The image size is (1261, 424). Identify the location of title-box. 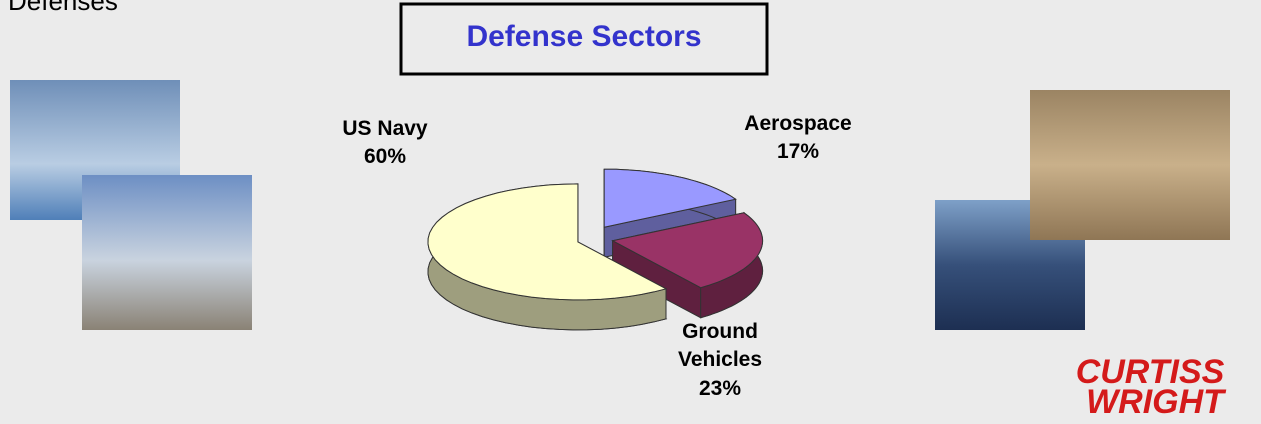
(584, 39).